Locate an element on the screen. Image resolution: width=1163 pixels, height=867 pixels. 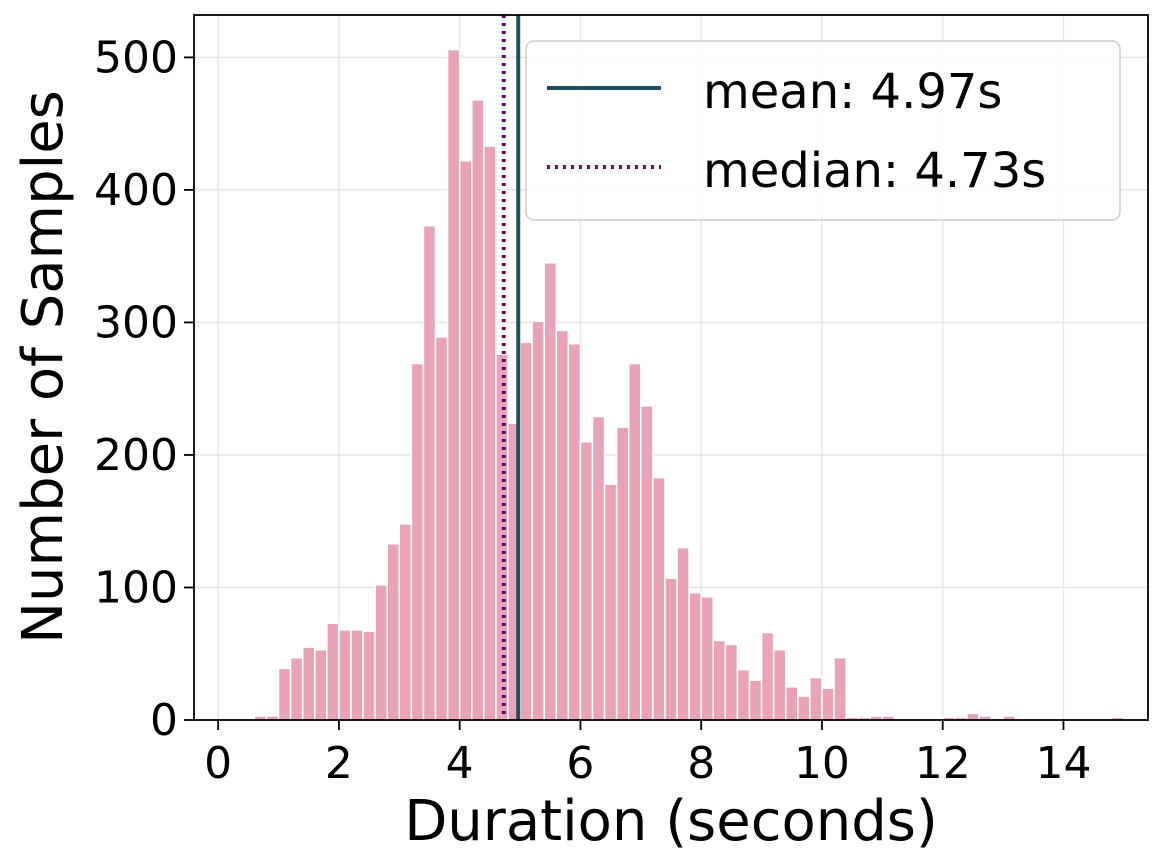
y-tick-label: 0 is located at coordinates (164, 720).